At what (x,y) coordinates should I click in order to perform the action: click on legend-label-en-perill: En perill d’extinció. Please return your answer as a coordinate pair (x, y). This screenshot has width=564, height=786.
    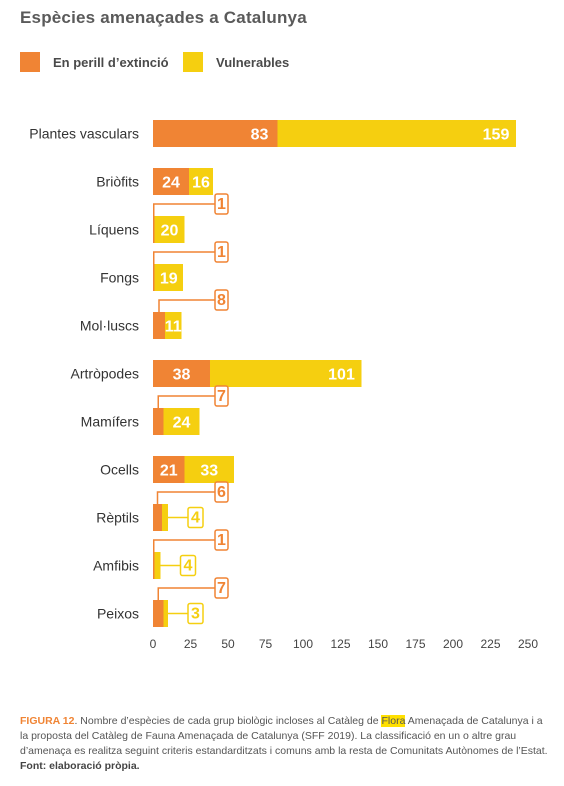
    Looking at the image, I should click on (111, 62).